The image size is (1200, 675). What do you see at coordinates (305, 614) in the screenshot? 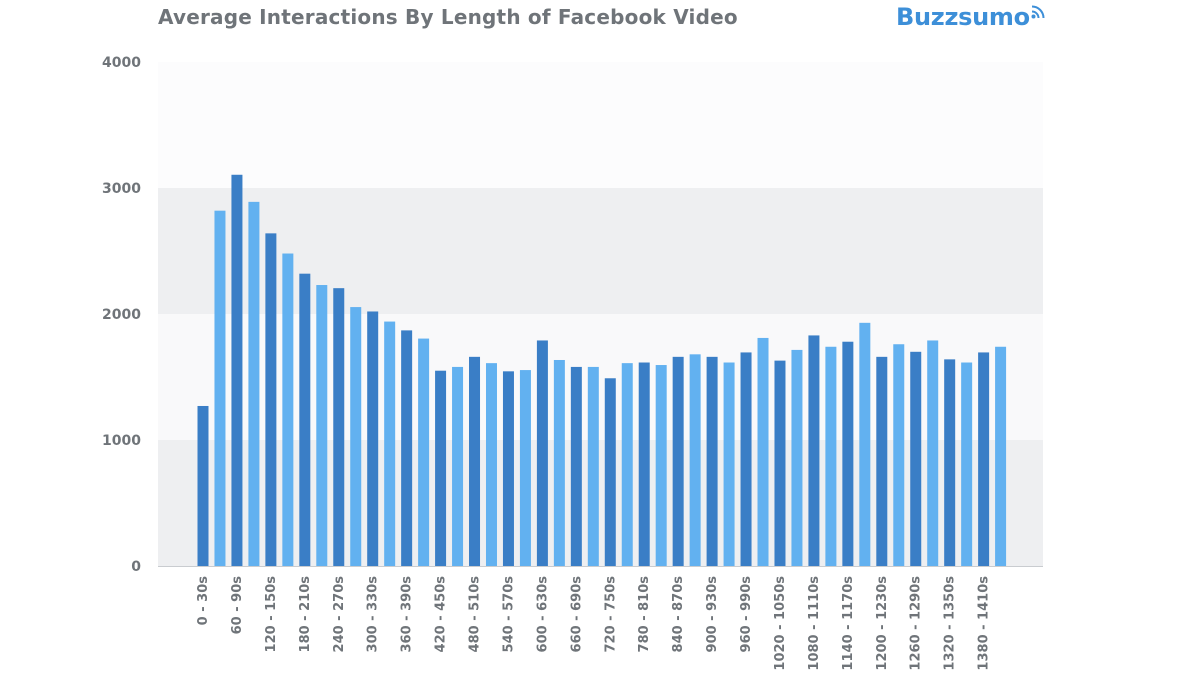
I see `x-tick-label: 180 - 210s` at bounding box center [305, 614].